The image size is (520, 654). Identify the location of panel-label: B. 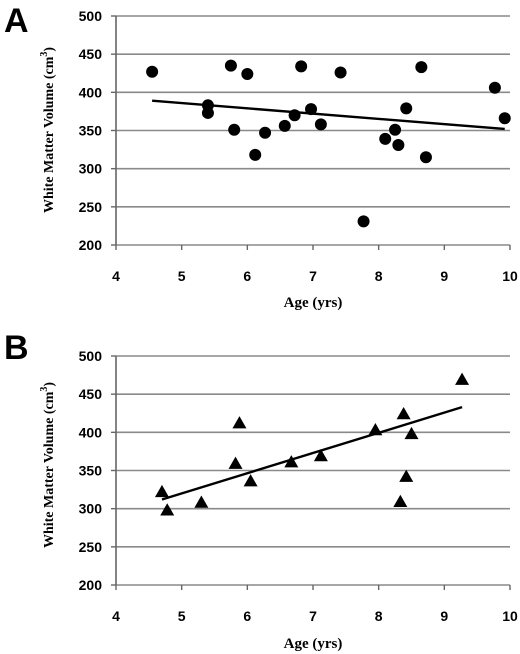
(16, 348).